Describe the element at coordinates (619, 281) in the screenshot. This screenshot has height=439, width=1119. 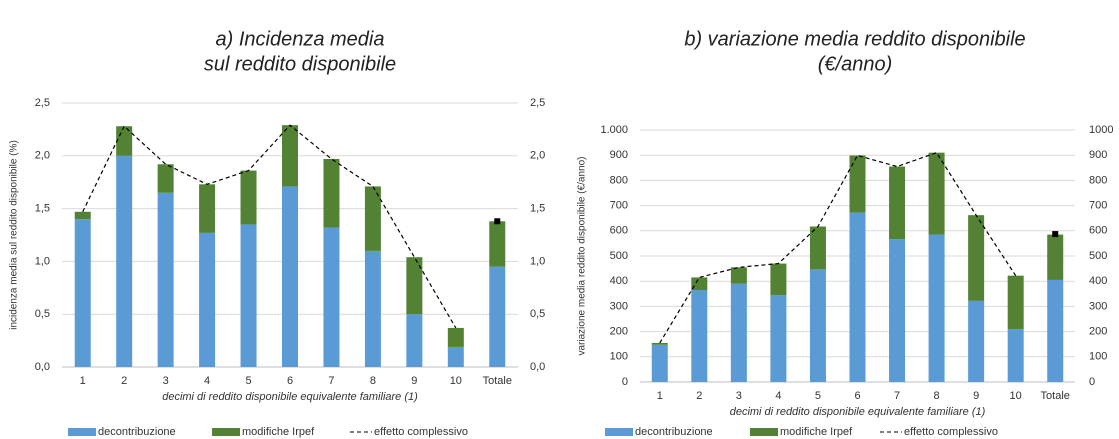
I see `y-tick-label: 400` at that location.